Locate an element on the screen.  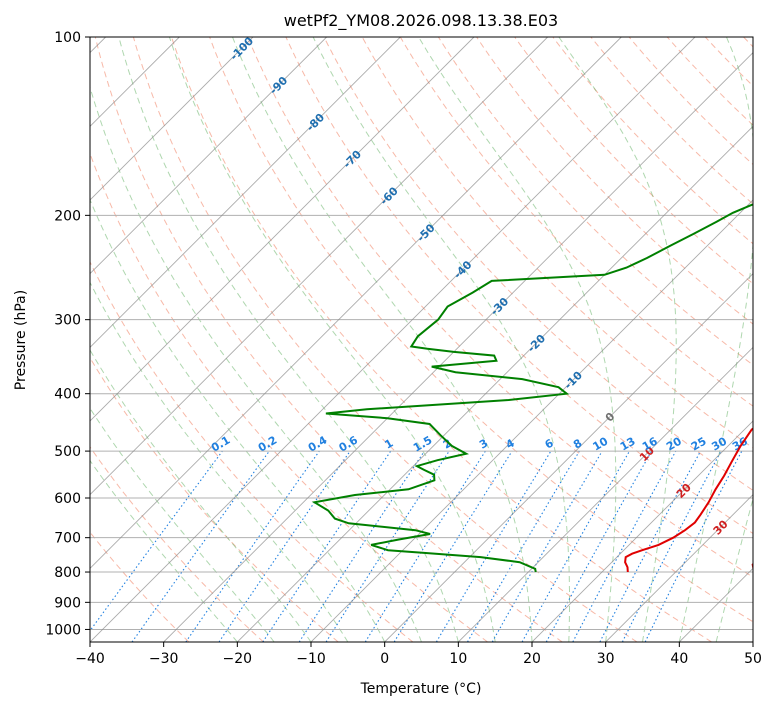
x-axis: −40 −30 −20 −10 0 10 20 30 40 50 is located at coordinates (418, 654).